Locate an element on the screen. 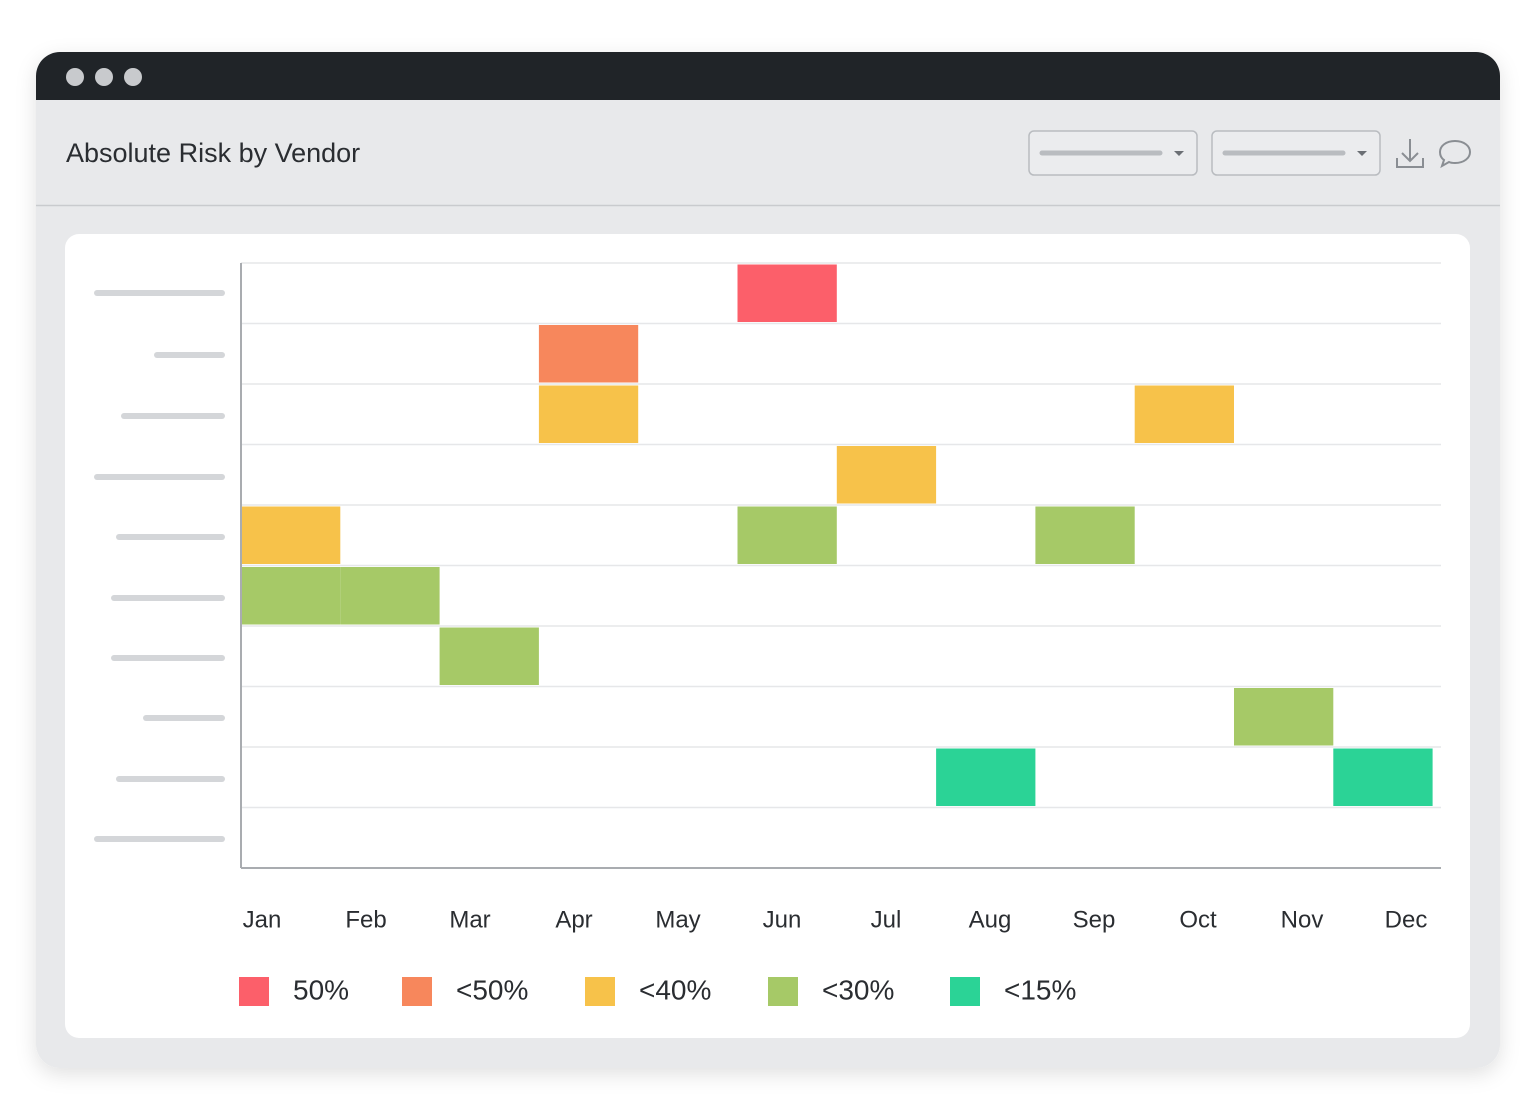 This screenshot has height=1120, width=1536. x-tick-label: Oct is located at coordinates (1198, 919).